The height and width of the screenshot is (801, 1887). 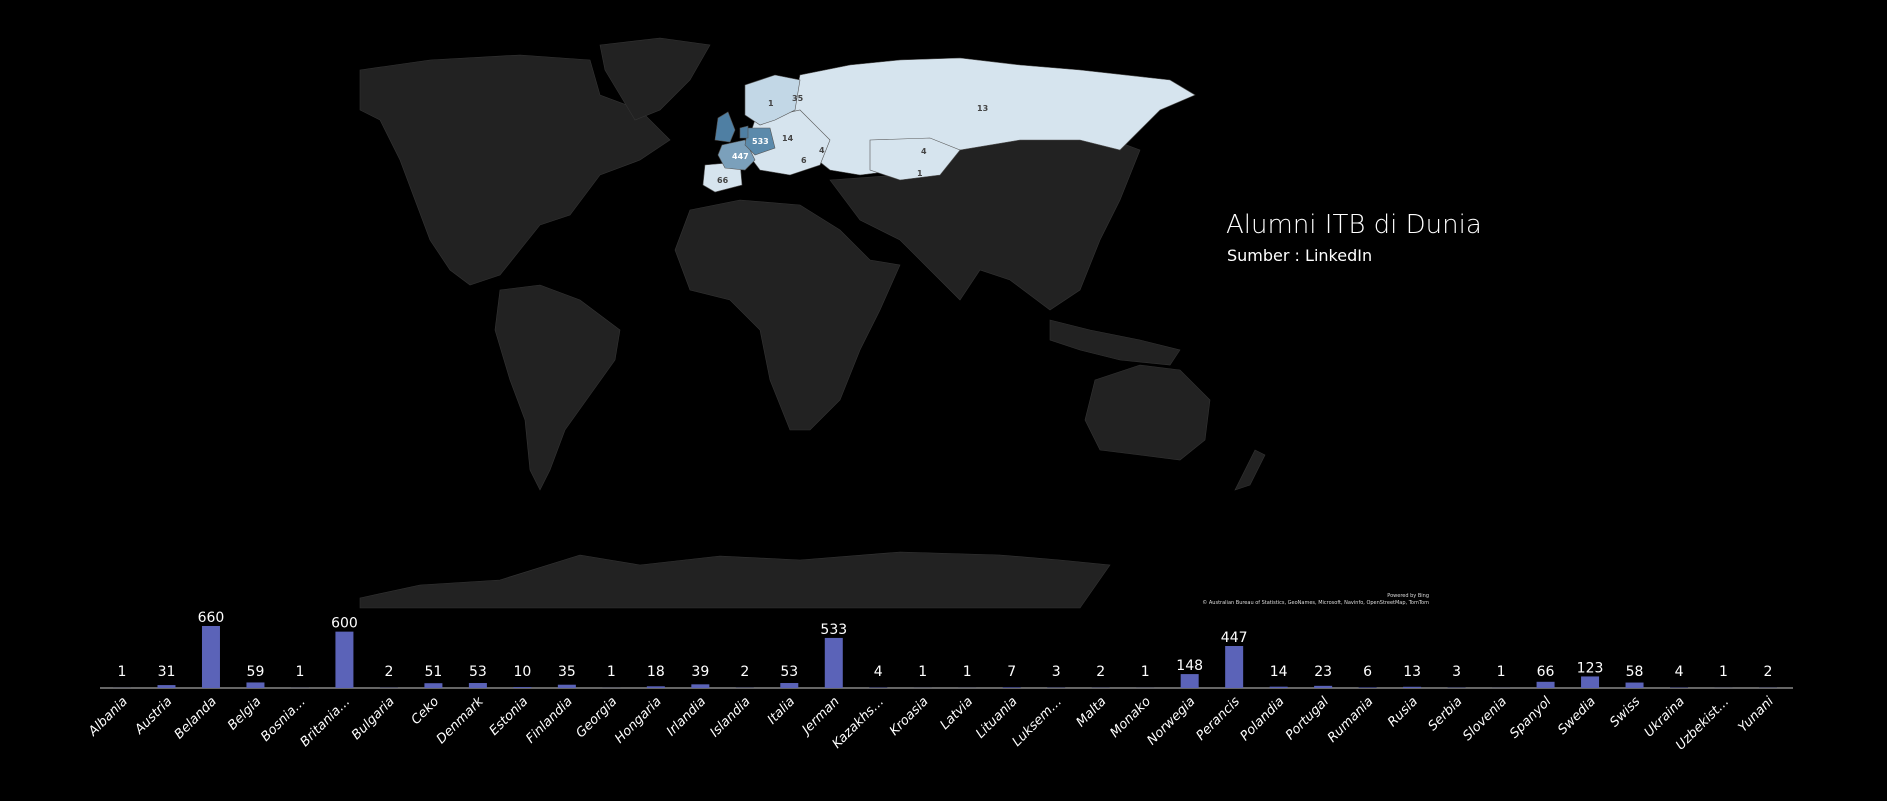 What do you see at coordinates (735, 580) in the screenshot?
I see `antarctica` at bounding box center [735, 580].